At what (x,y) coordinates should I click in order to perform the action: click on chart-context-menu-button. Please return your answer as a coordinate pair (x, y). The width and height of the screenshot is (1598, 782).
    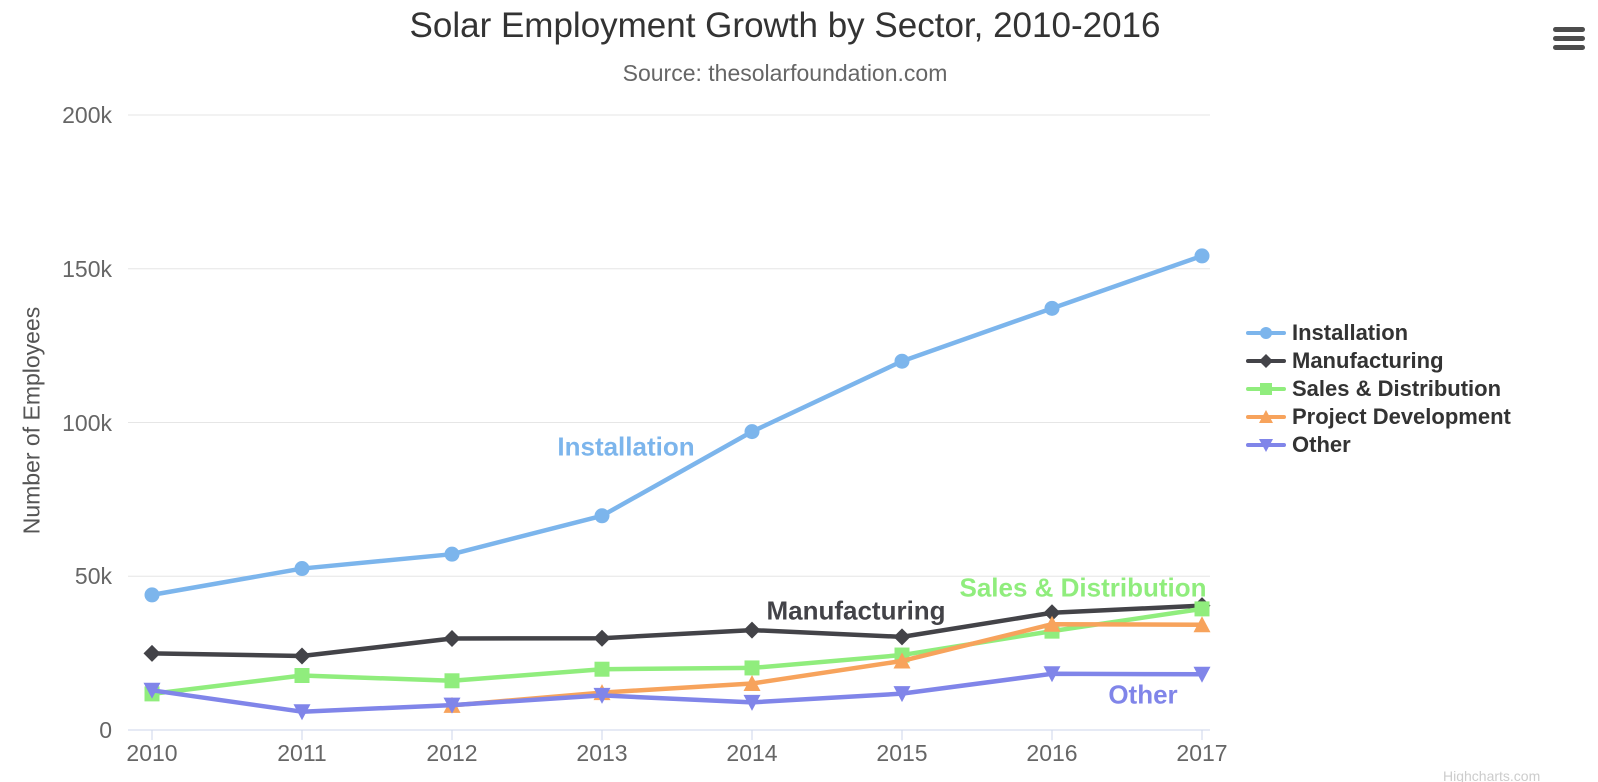
    Looking at the image, I should click on (1569, 38).